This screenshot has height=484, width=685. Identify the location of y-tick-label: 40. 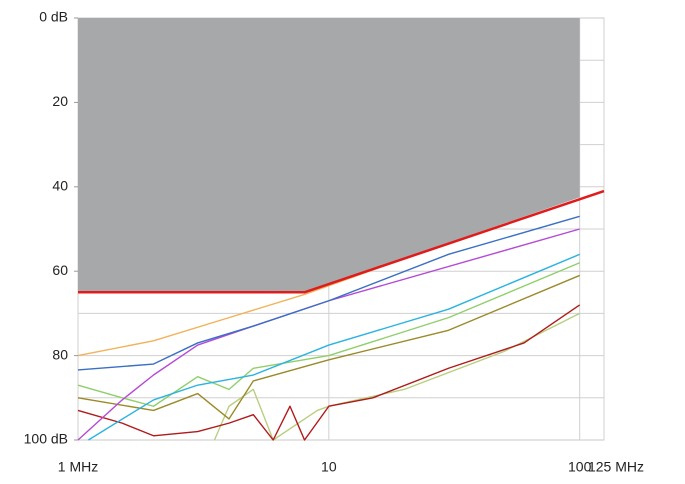
(60, 186).